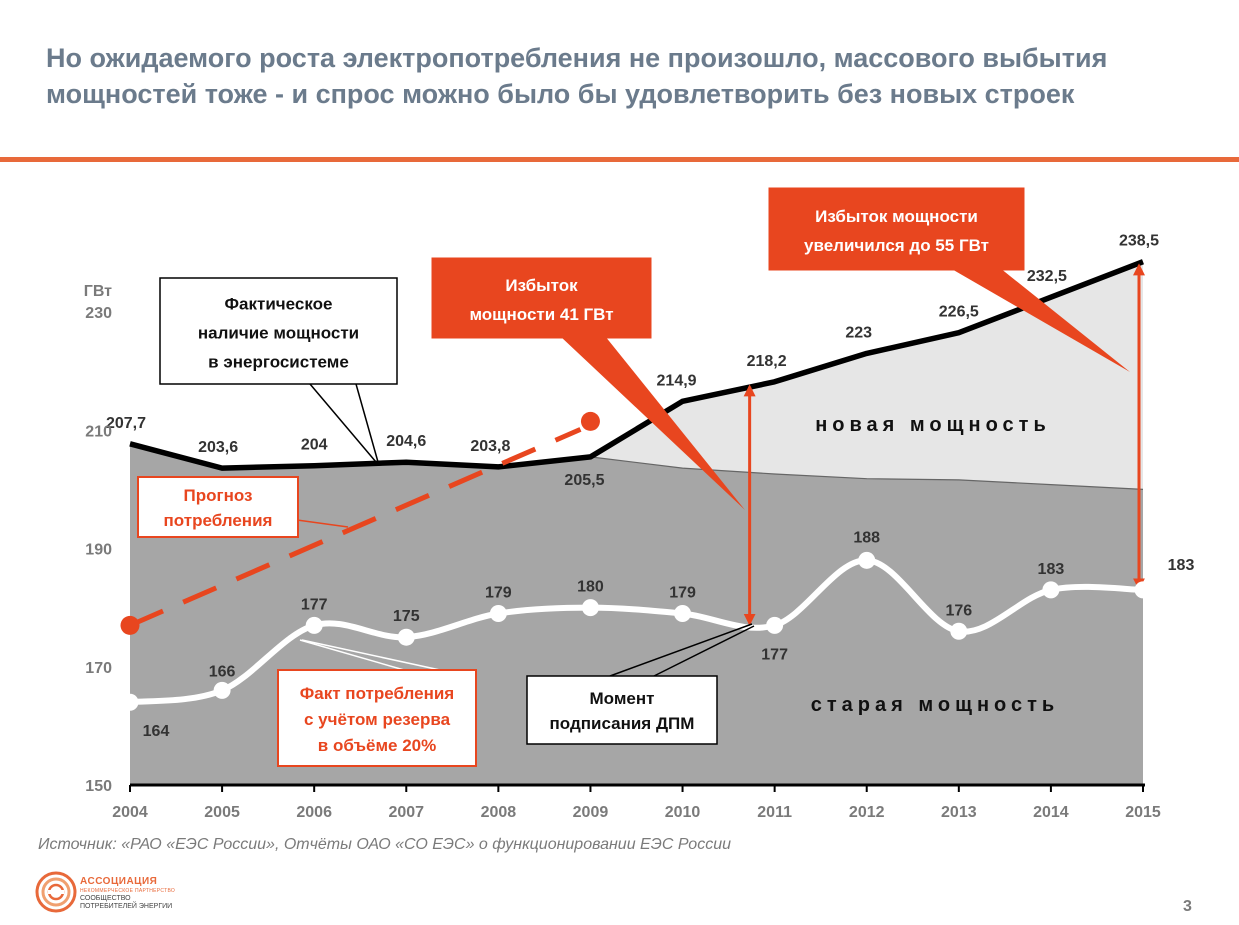 Image resolution: width=1239 pixels, height=925 pixels. I want to click on forecast-line, so click(355, 527).